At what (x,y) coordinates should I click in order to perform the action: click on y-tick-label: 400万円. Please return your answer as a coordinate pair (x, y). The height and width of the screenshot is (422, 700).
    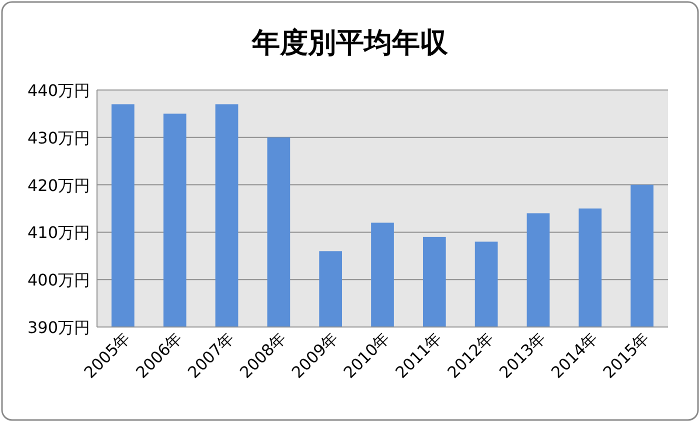
    Looking at the image, I should click on (58, 280).